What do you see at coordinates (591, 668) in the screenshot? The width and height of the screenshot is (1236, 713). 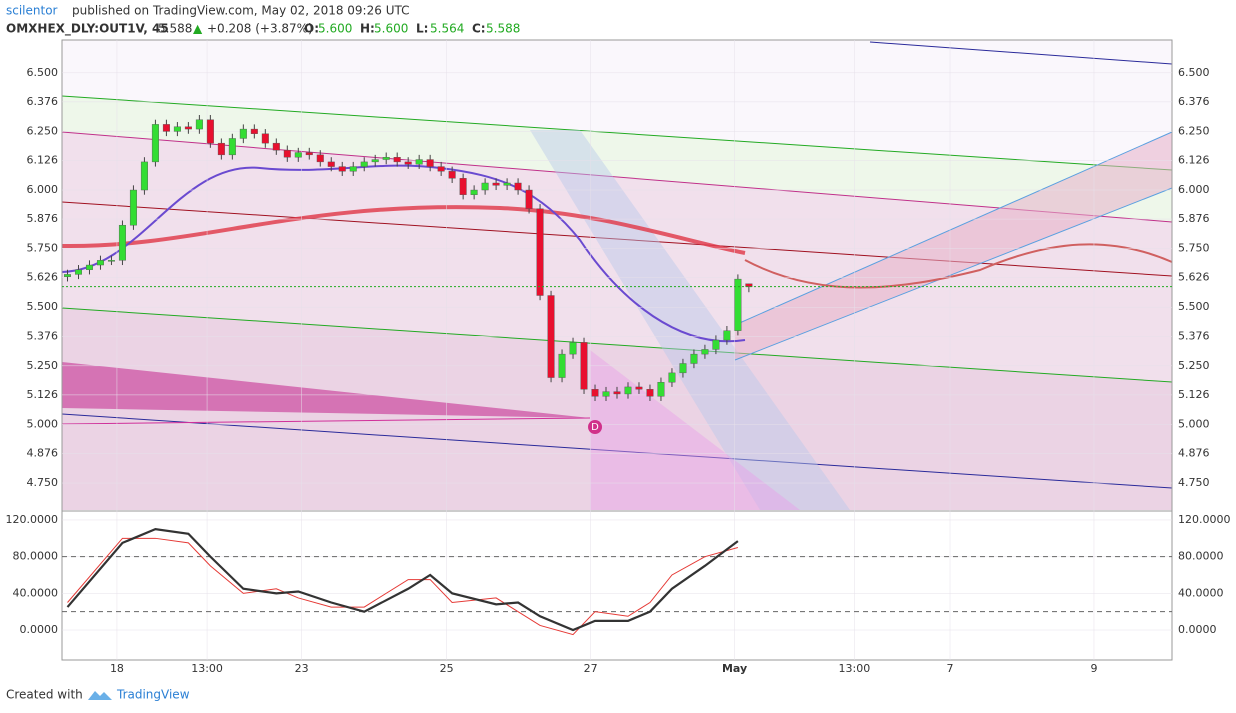 I see `x-tick-label: 27` at bounding box center [591, 668].